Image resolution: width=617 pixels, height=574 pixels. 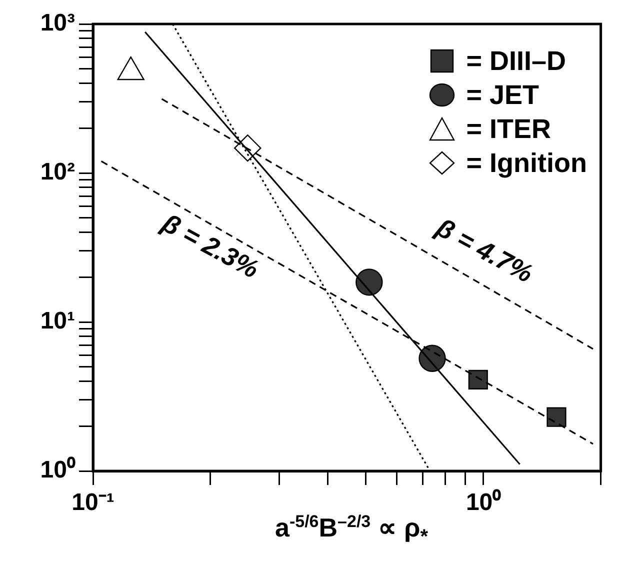 I want to click on y-tick-label: 10², so click(x=58, y=172).